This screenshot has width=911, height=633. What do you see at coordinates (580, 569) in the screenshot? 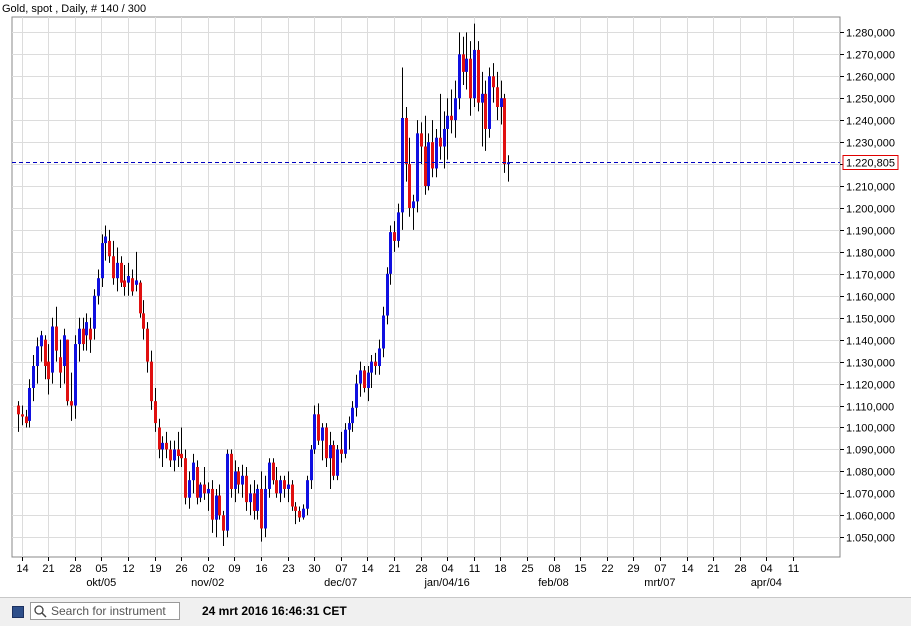
I see `x-tick-label: 15` at bounding box center [580, 569].